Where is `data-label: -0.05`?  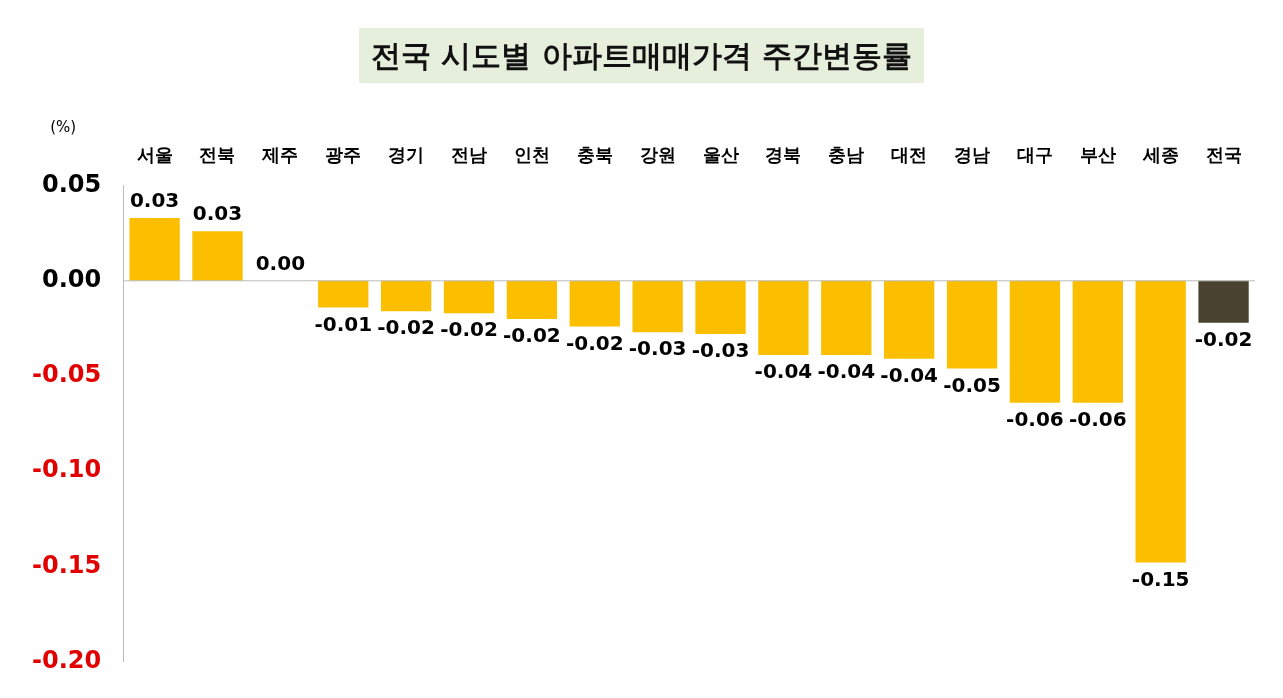 data-label: -0.05 is located at coordinates (972, 384).